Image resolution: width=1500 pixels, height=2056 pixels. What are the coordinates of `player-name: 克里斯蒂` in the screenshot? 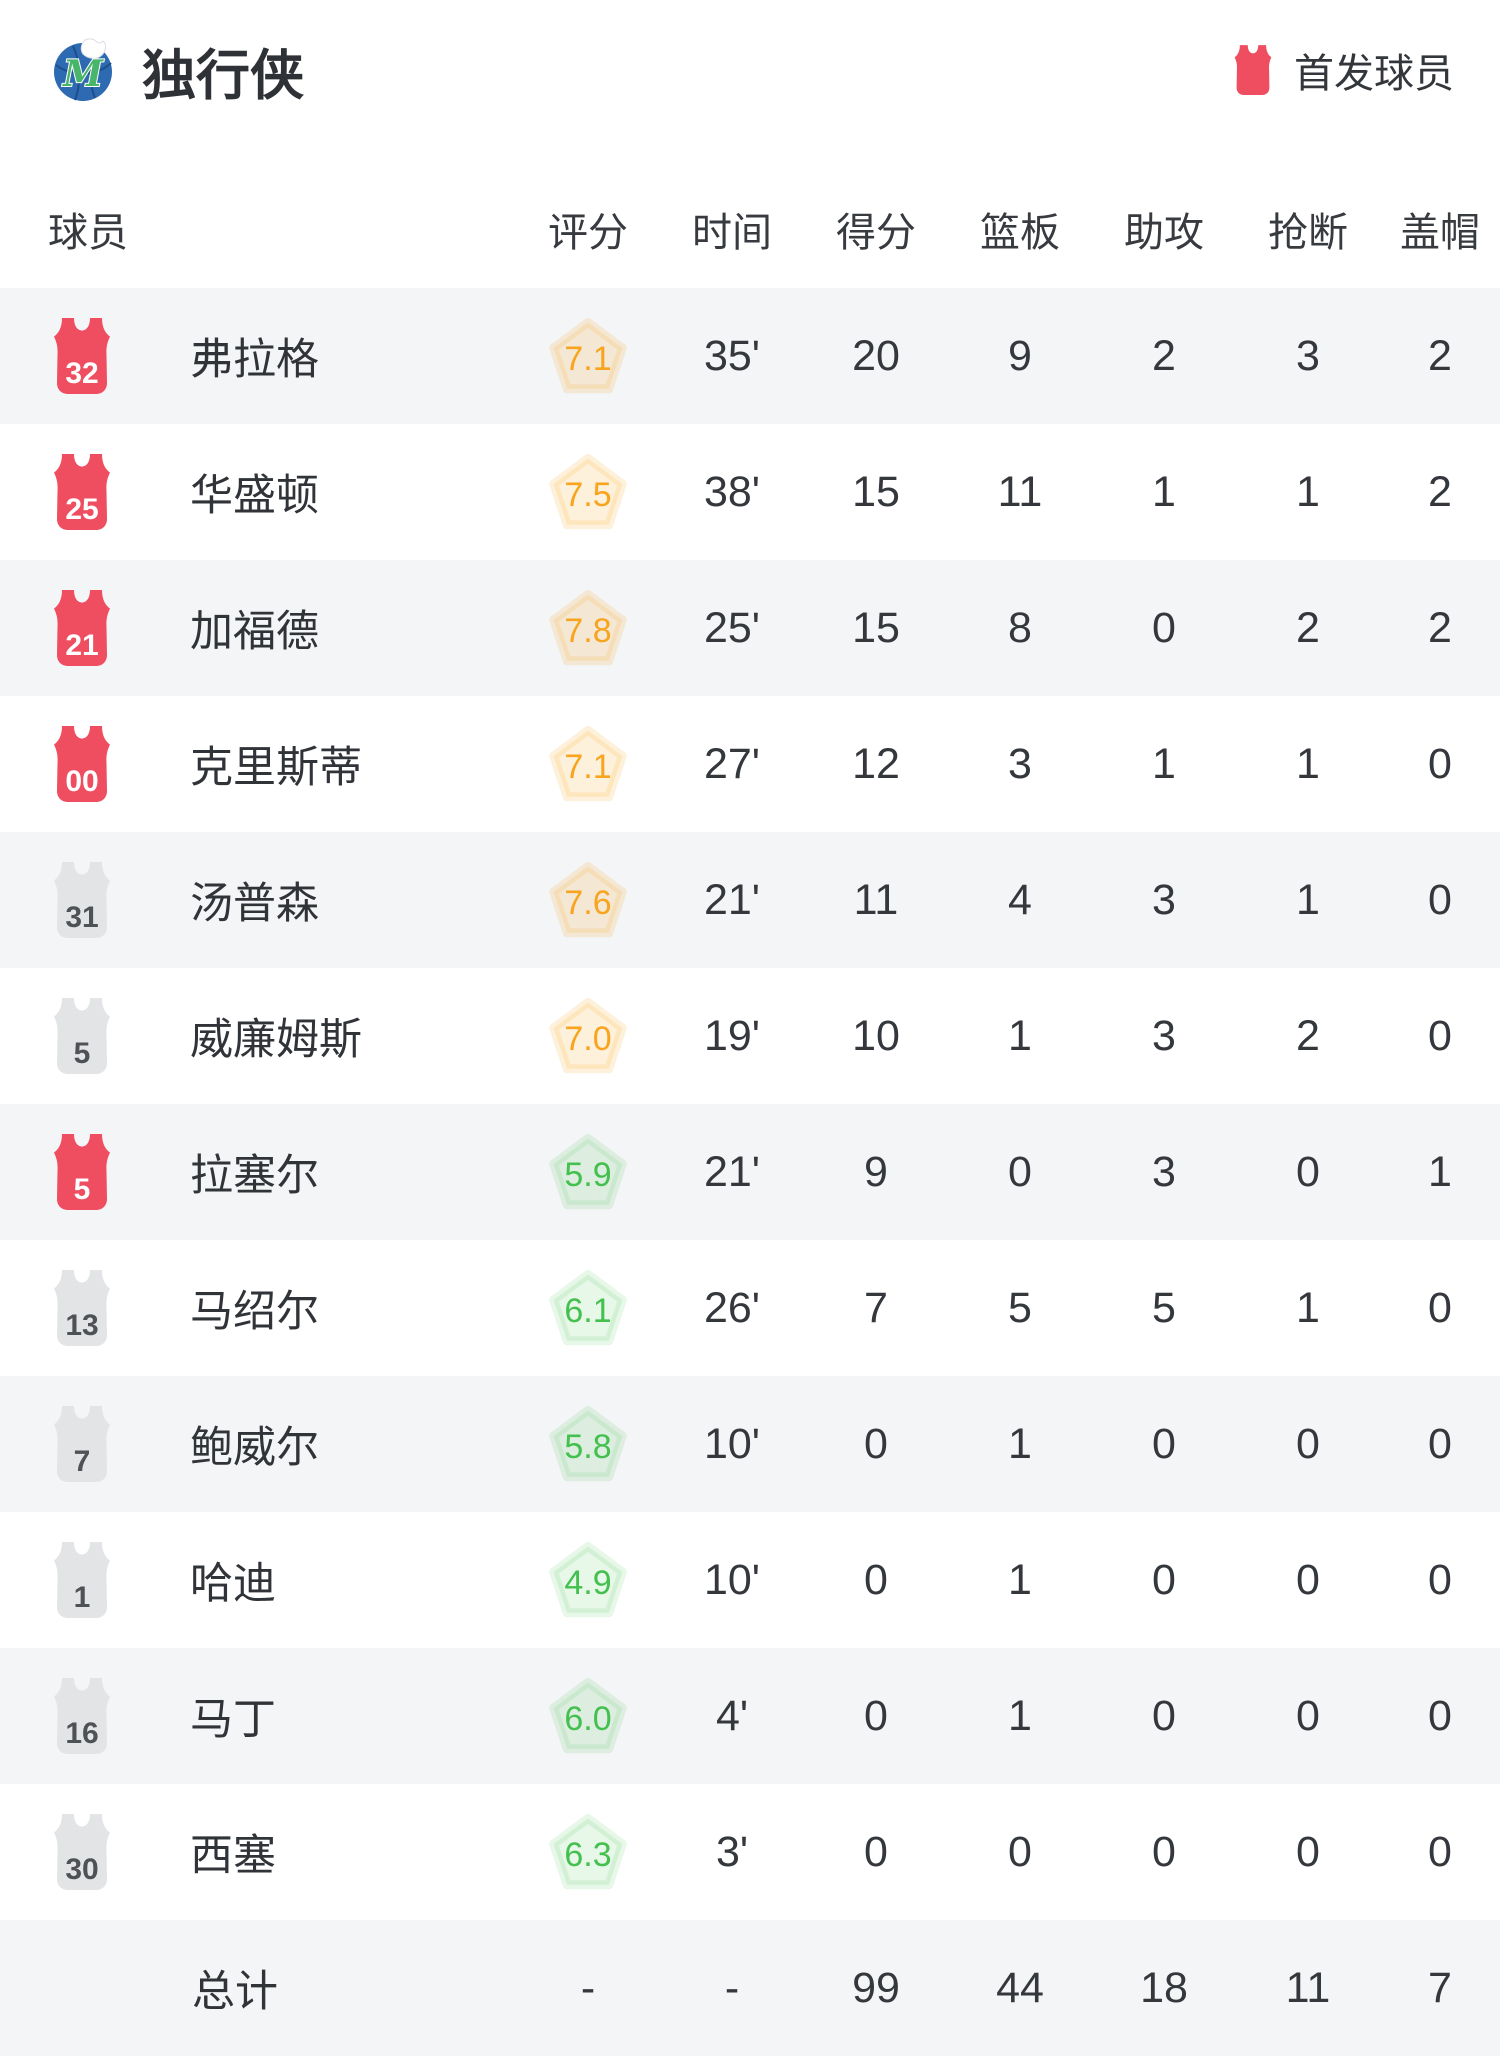 It's located at (276, 768).